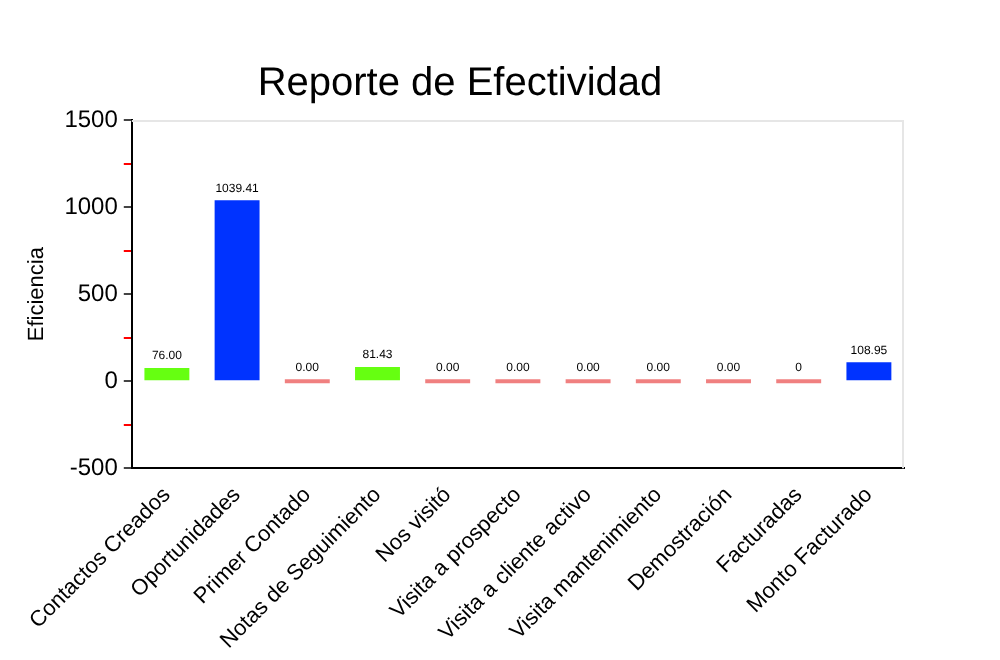 Image resolution: width=1000 pixels, height=660 pixels. I want to click on y-tick-label: 500, so click(98, 292).